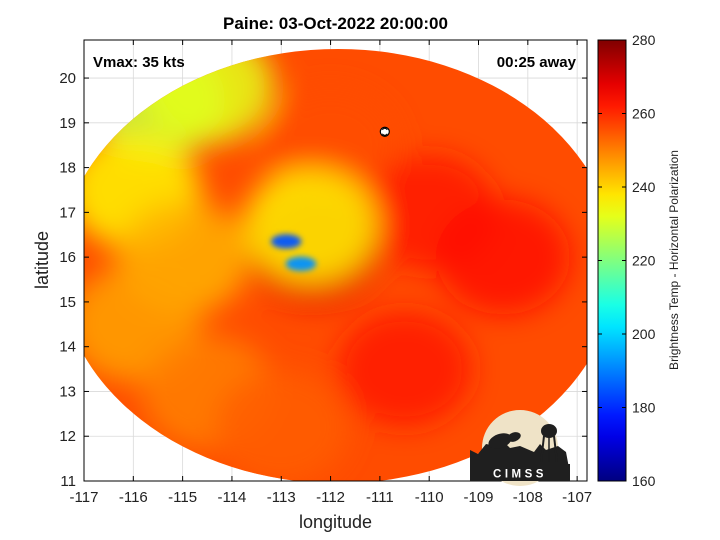  I want to click on y-tick-label: 15, so click(67, 302).